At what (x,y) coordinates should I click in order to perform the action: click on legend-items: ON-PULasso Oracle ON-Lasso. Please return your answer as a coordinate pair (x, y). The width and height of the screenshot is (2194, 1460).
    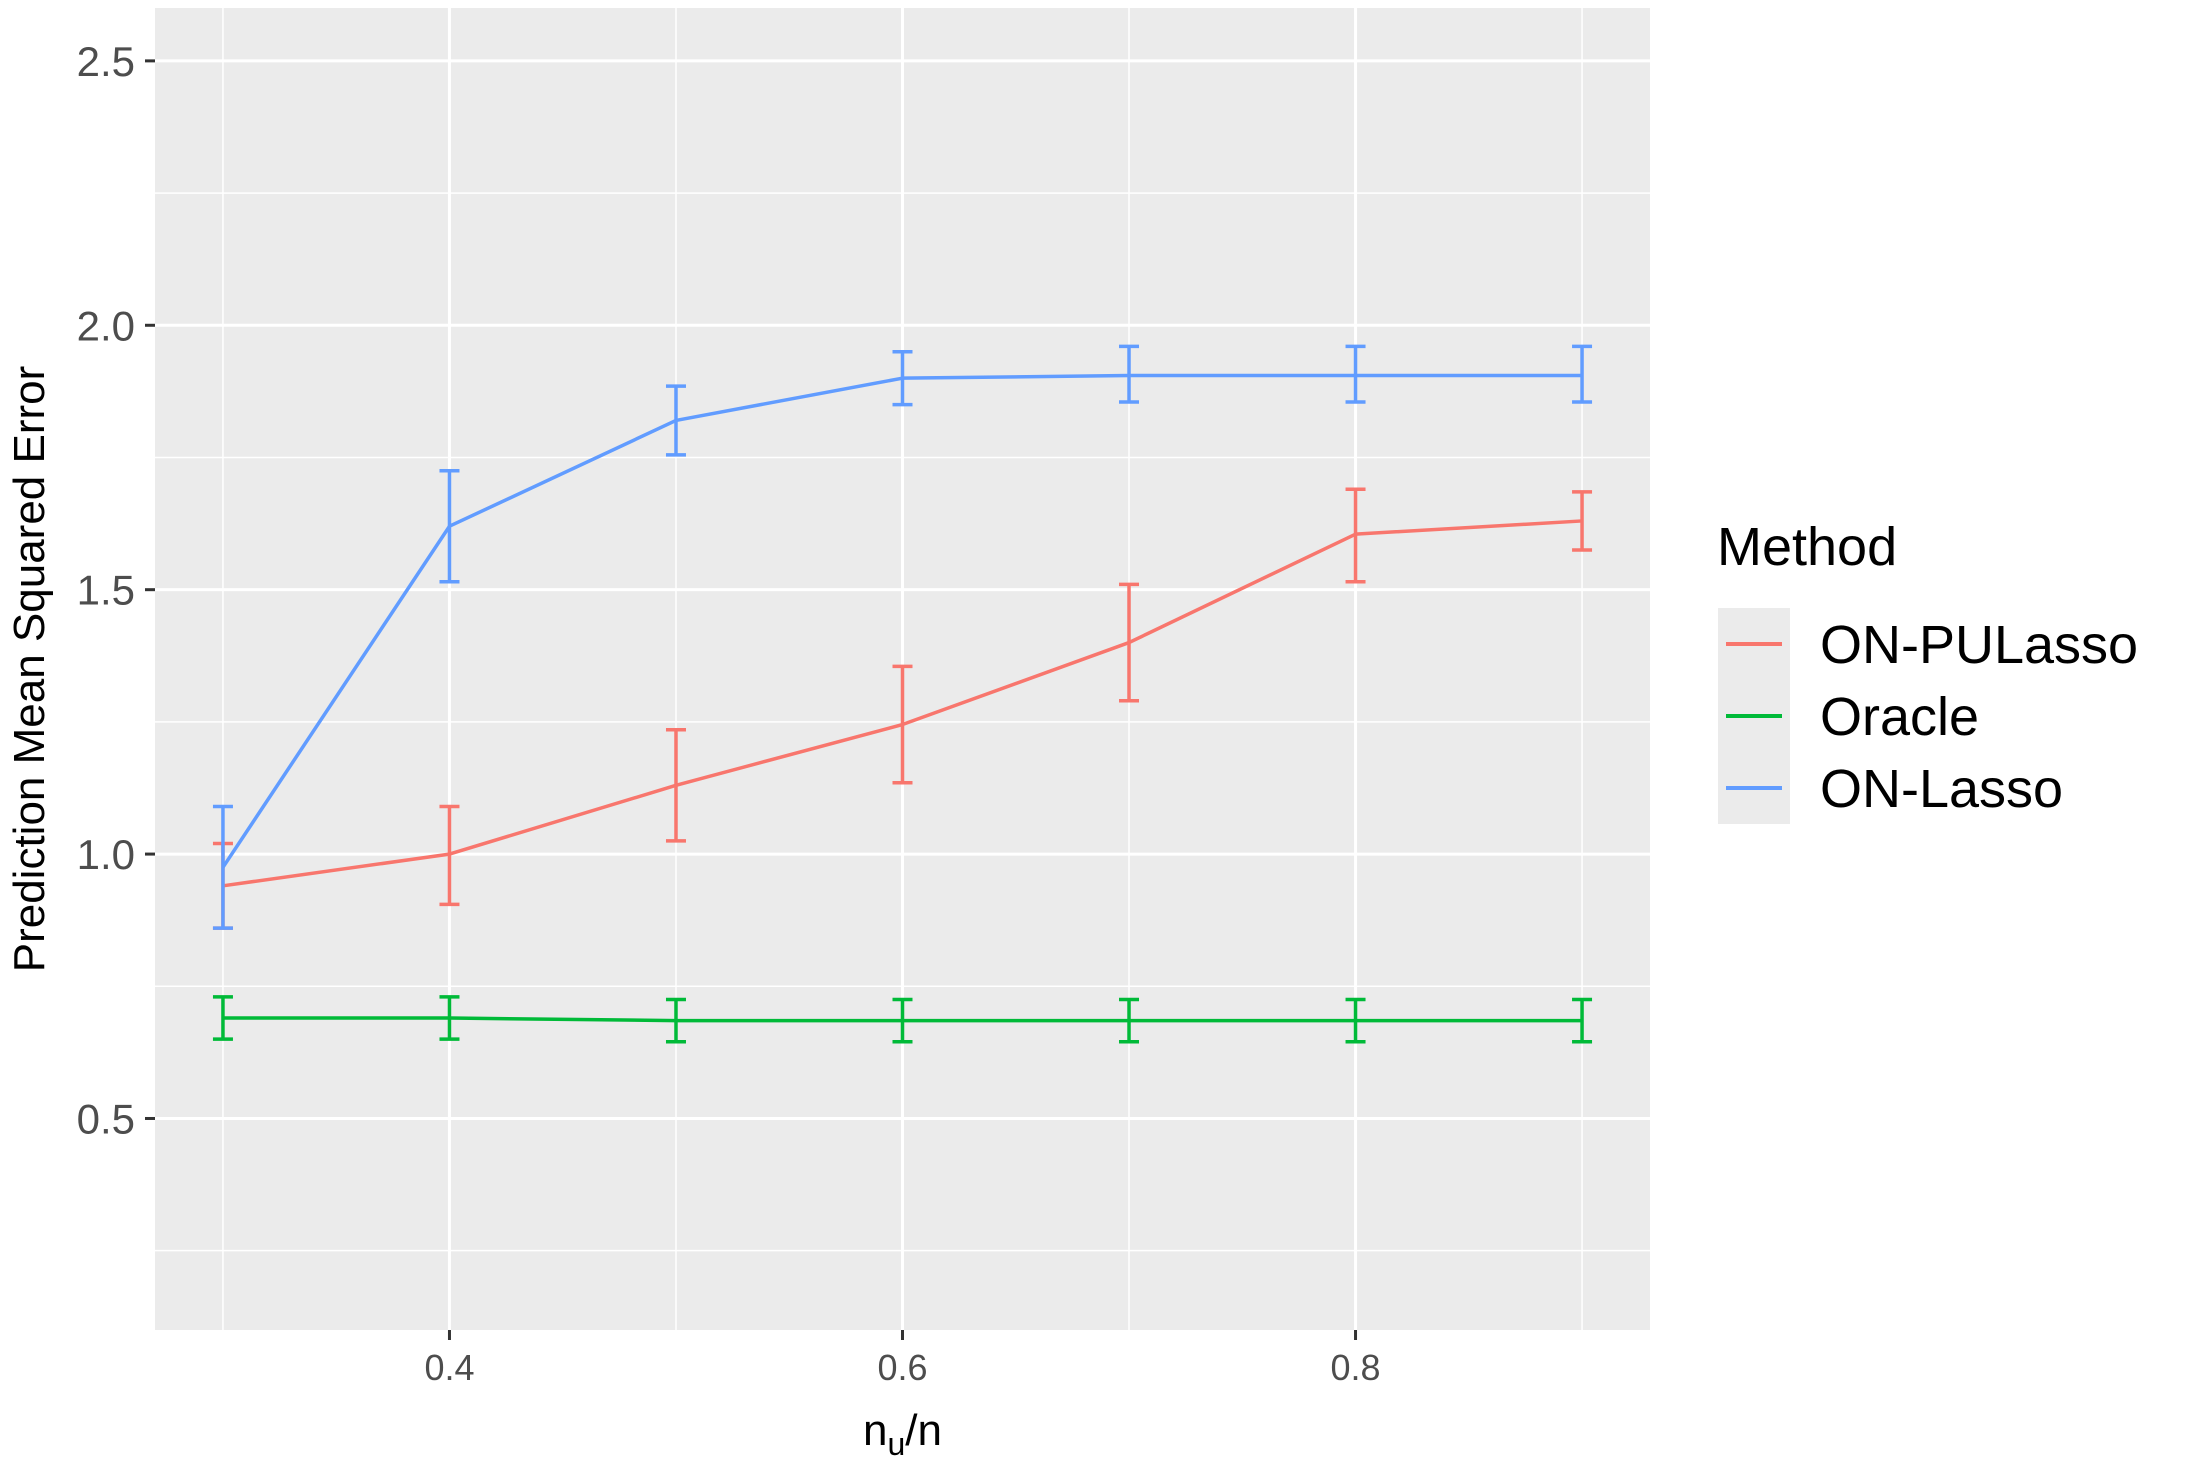
    Looking at the image, I should click on (1928, 716).